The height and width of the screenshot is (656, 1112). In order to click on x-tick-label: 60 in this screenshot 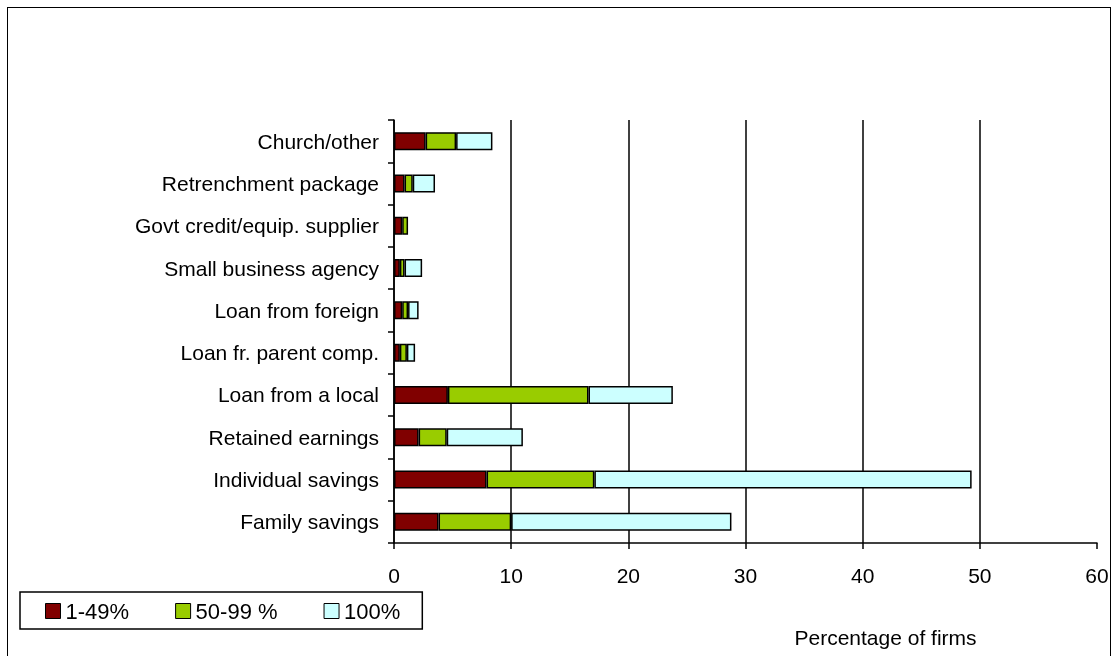, I will do `click(1097, 575)`.